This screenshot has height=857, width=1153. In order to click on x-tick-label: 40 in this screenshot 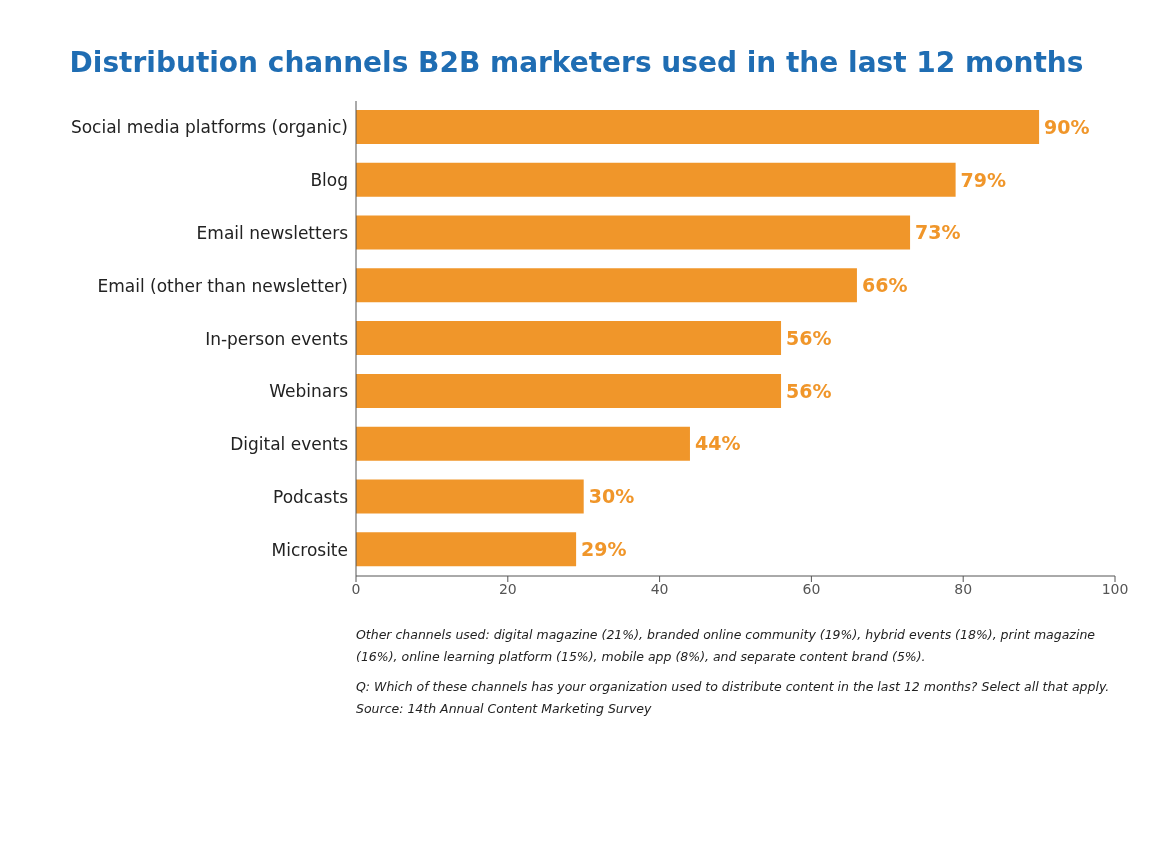, I will do `click(659, 588)`.